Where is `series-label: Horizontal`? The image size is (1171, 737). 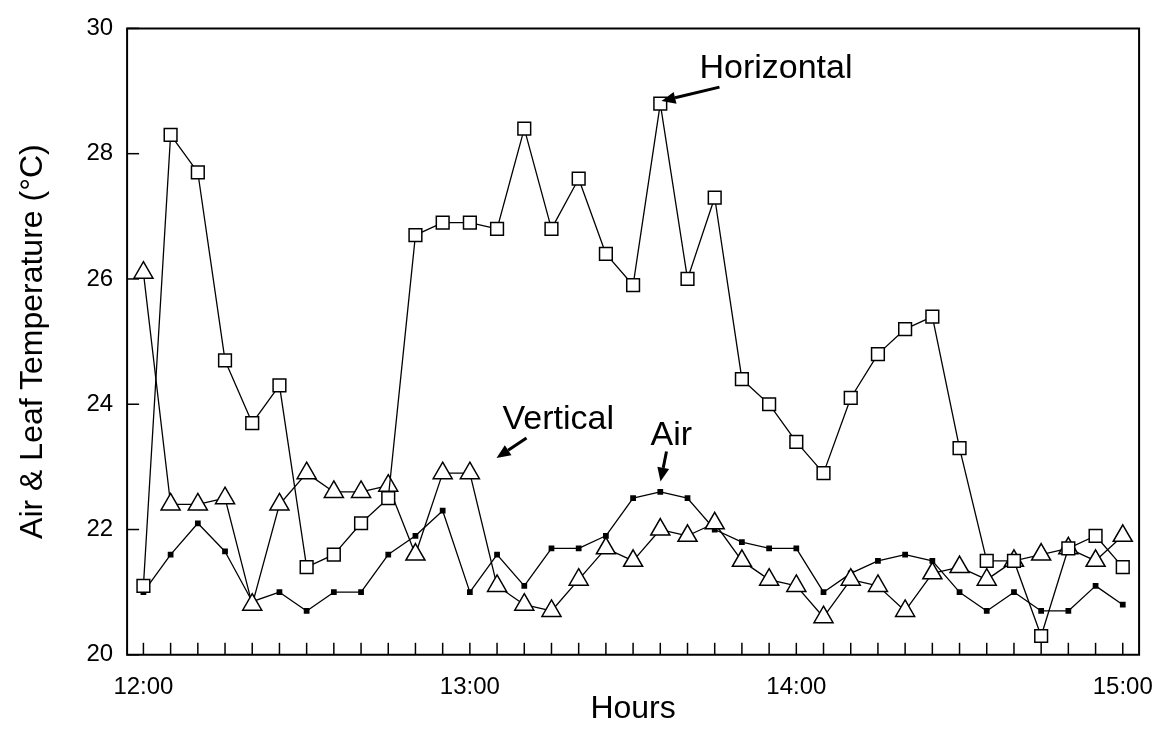 series-label: Horizontal is located at coordinates (776, 66).